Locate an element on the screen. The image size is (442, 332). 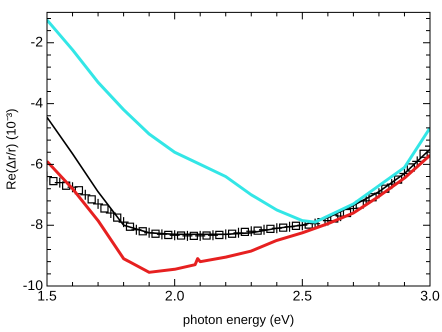
y-tick-label: -6 is located at coordinates (37, 163).